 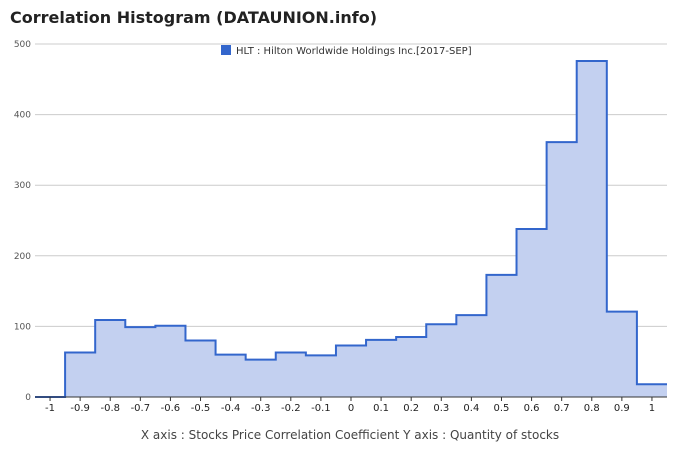 I want to click on x-tick-label: 1, so click(x=652, y=408).